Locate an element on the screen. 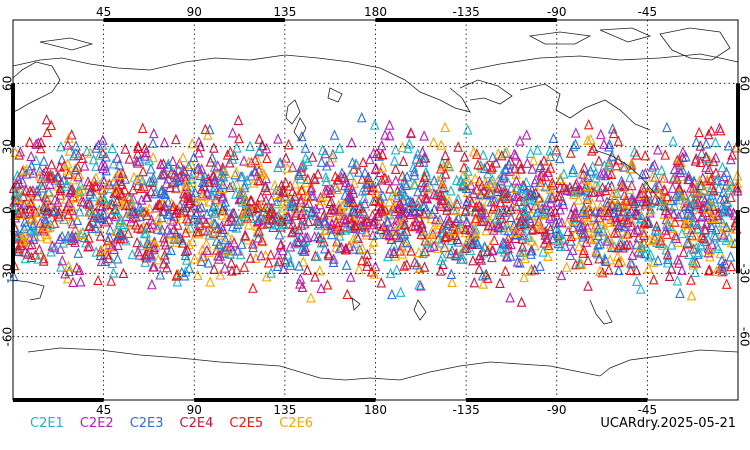  lat-tick-label-left: -30 is located at coordinates (8, 274).